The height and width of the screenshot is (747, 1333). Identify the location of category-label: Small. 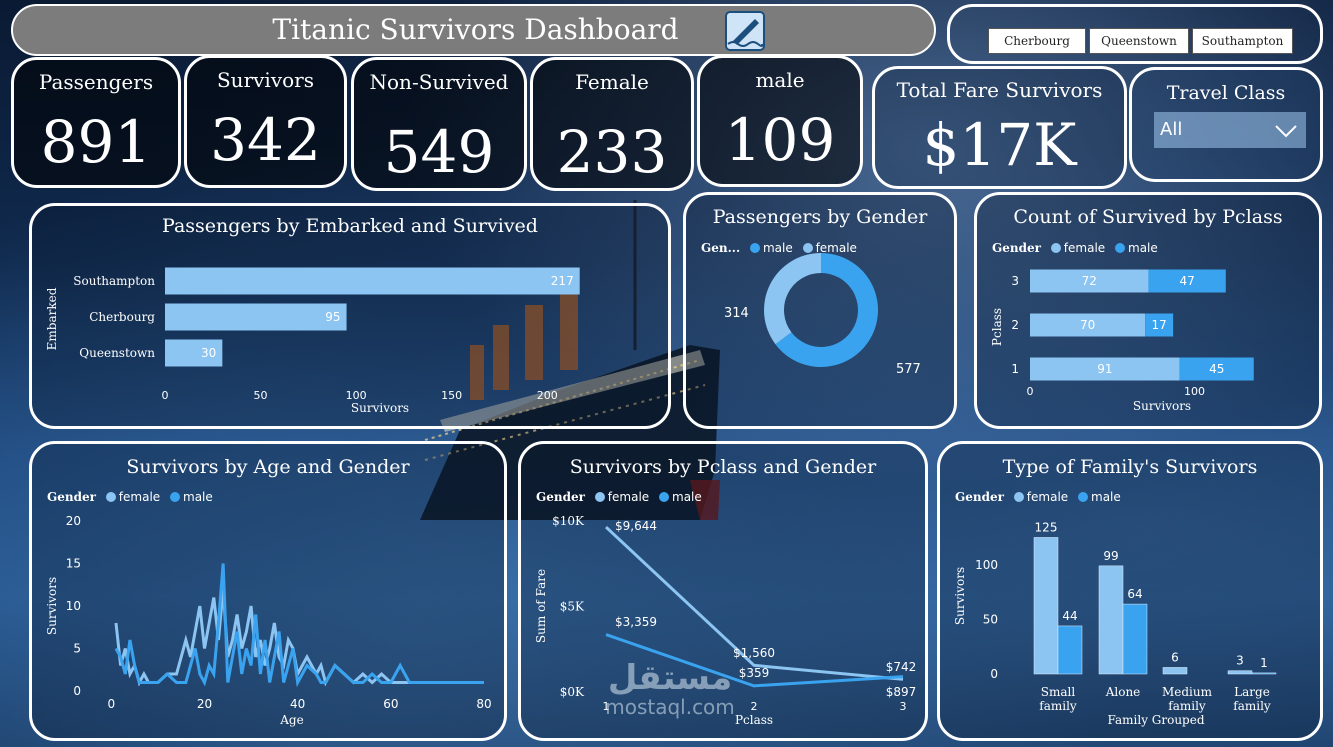
(1058, 692).